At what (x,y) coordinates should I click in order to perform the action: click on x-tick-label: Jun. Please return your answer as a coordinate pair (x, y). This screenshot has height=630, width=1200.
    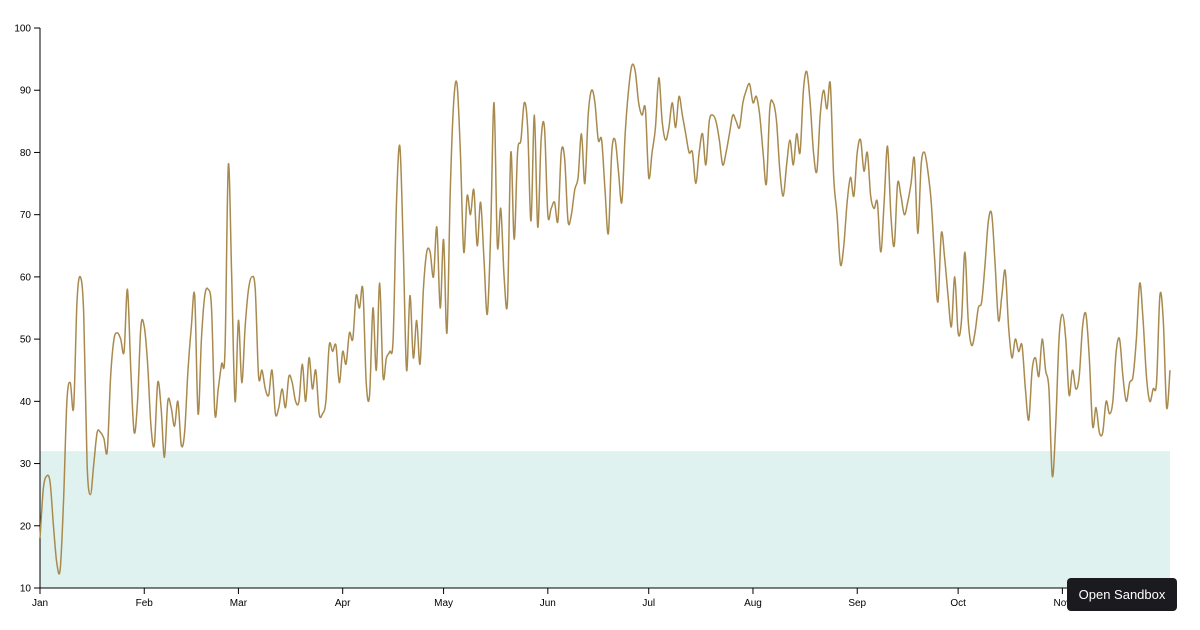
    Looking at the image, I should click on (548, 603).